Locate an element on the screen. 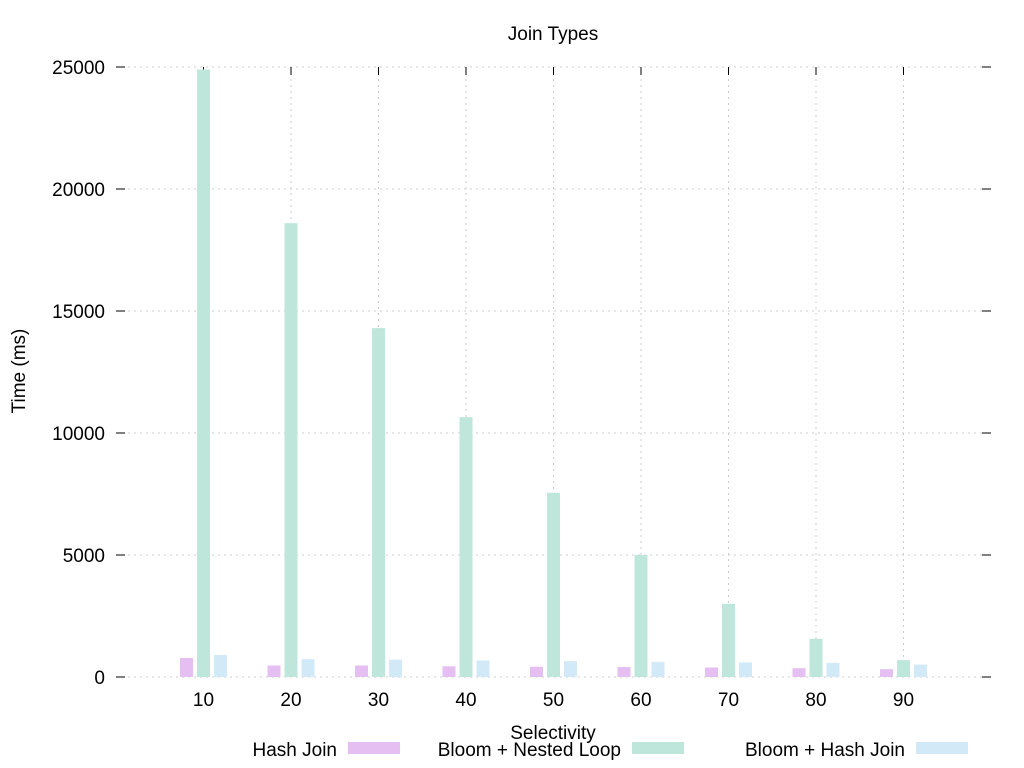 The width and height of the screenshot is (1024, 768). y-tick-labels: 0 5000 10000 15000 20000 25000 is located at coordinates (78, 373).